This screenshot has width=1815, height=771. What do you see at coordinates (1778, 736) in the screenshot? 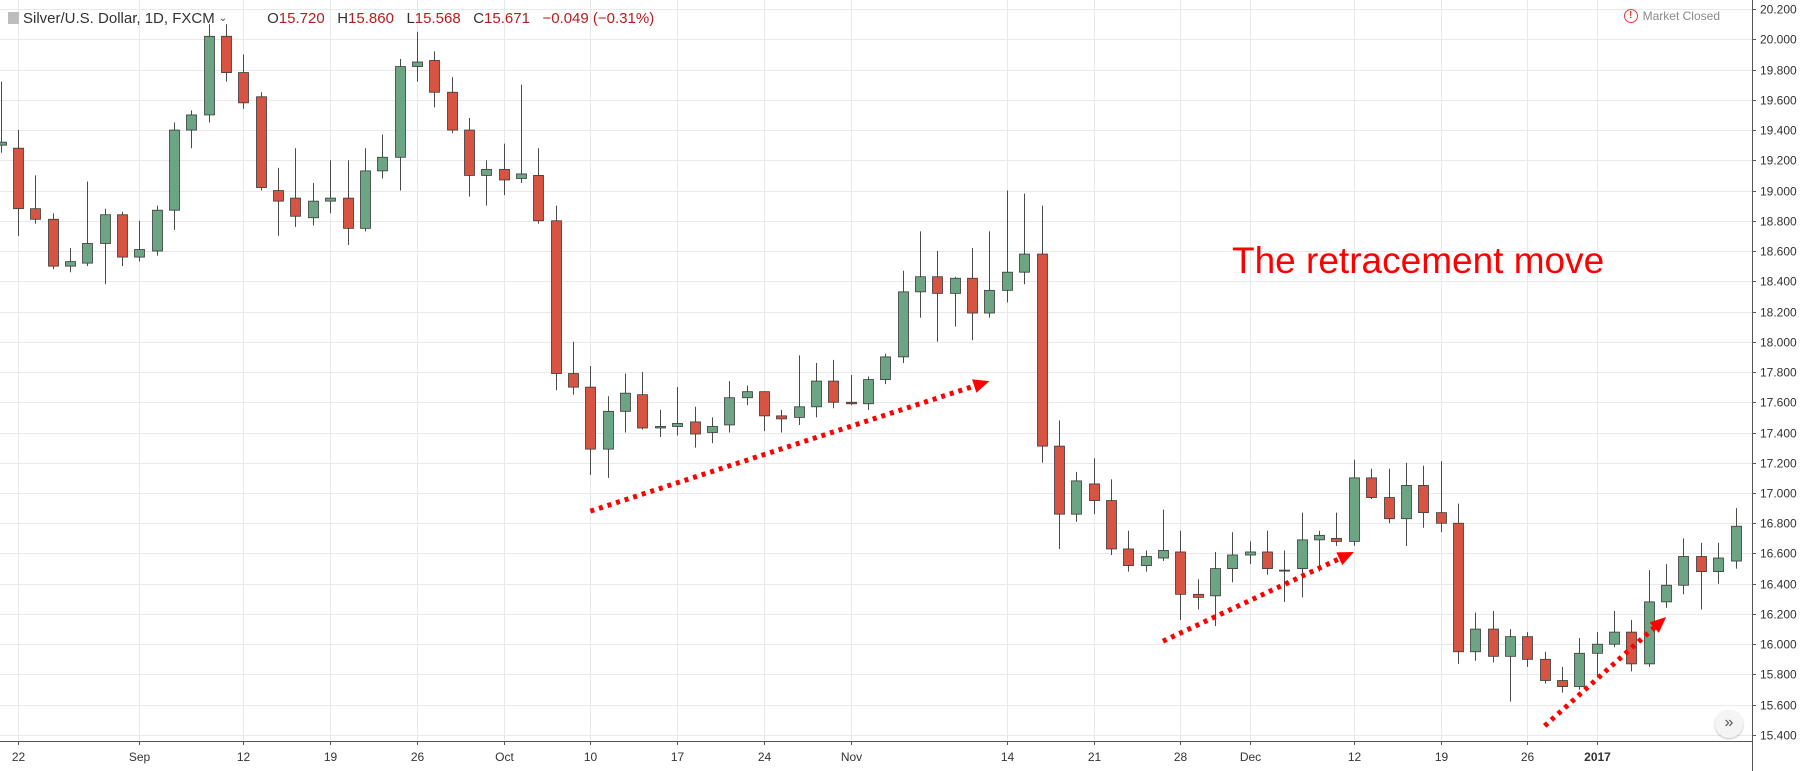
I see `price-tick-label: 15.400` at bounding box center [1778, 736].